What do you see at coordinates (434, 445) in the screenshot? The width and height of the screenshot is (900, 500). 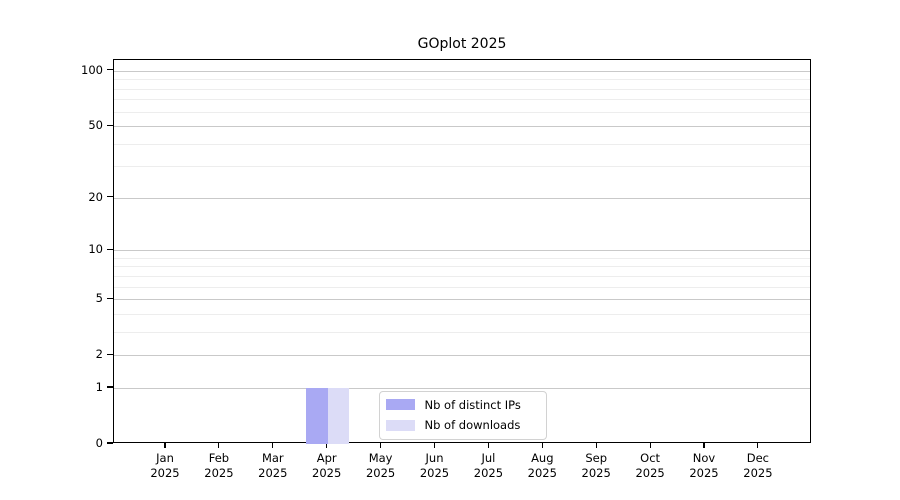 I see `x-tick-mark-jun` at bounding box center [434, 445].